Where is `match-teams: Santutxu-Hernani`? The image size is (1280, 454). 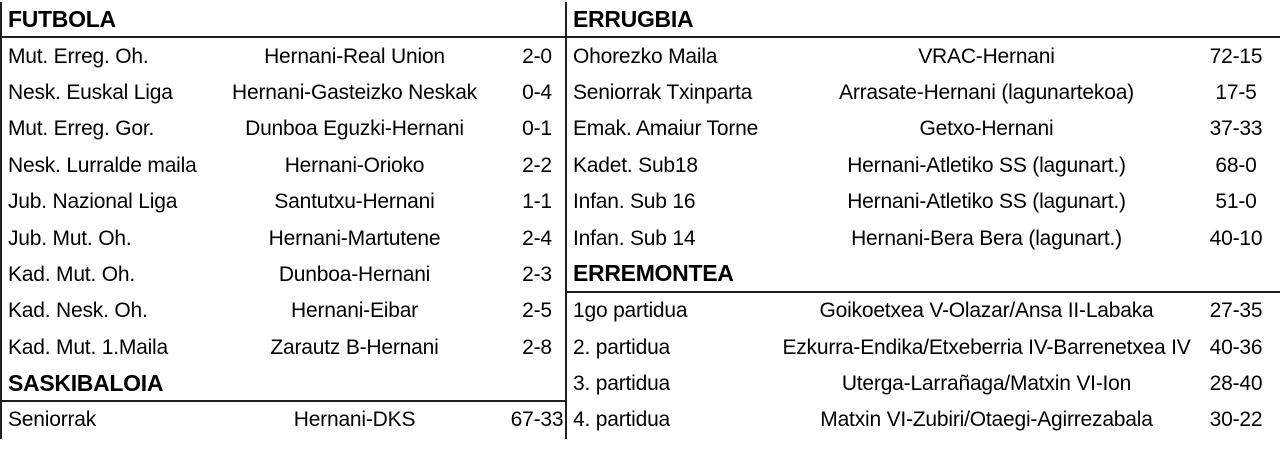 match-teams: Santutxu-Hernani is located at coordinates (354, 202).